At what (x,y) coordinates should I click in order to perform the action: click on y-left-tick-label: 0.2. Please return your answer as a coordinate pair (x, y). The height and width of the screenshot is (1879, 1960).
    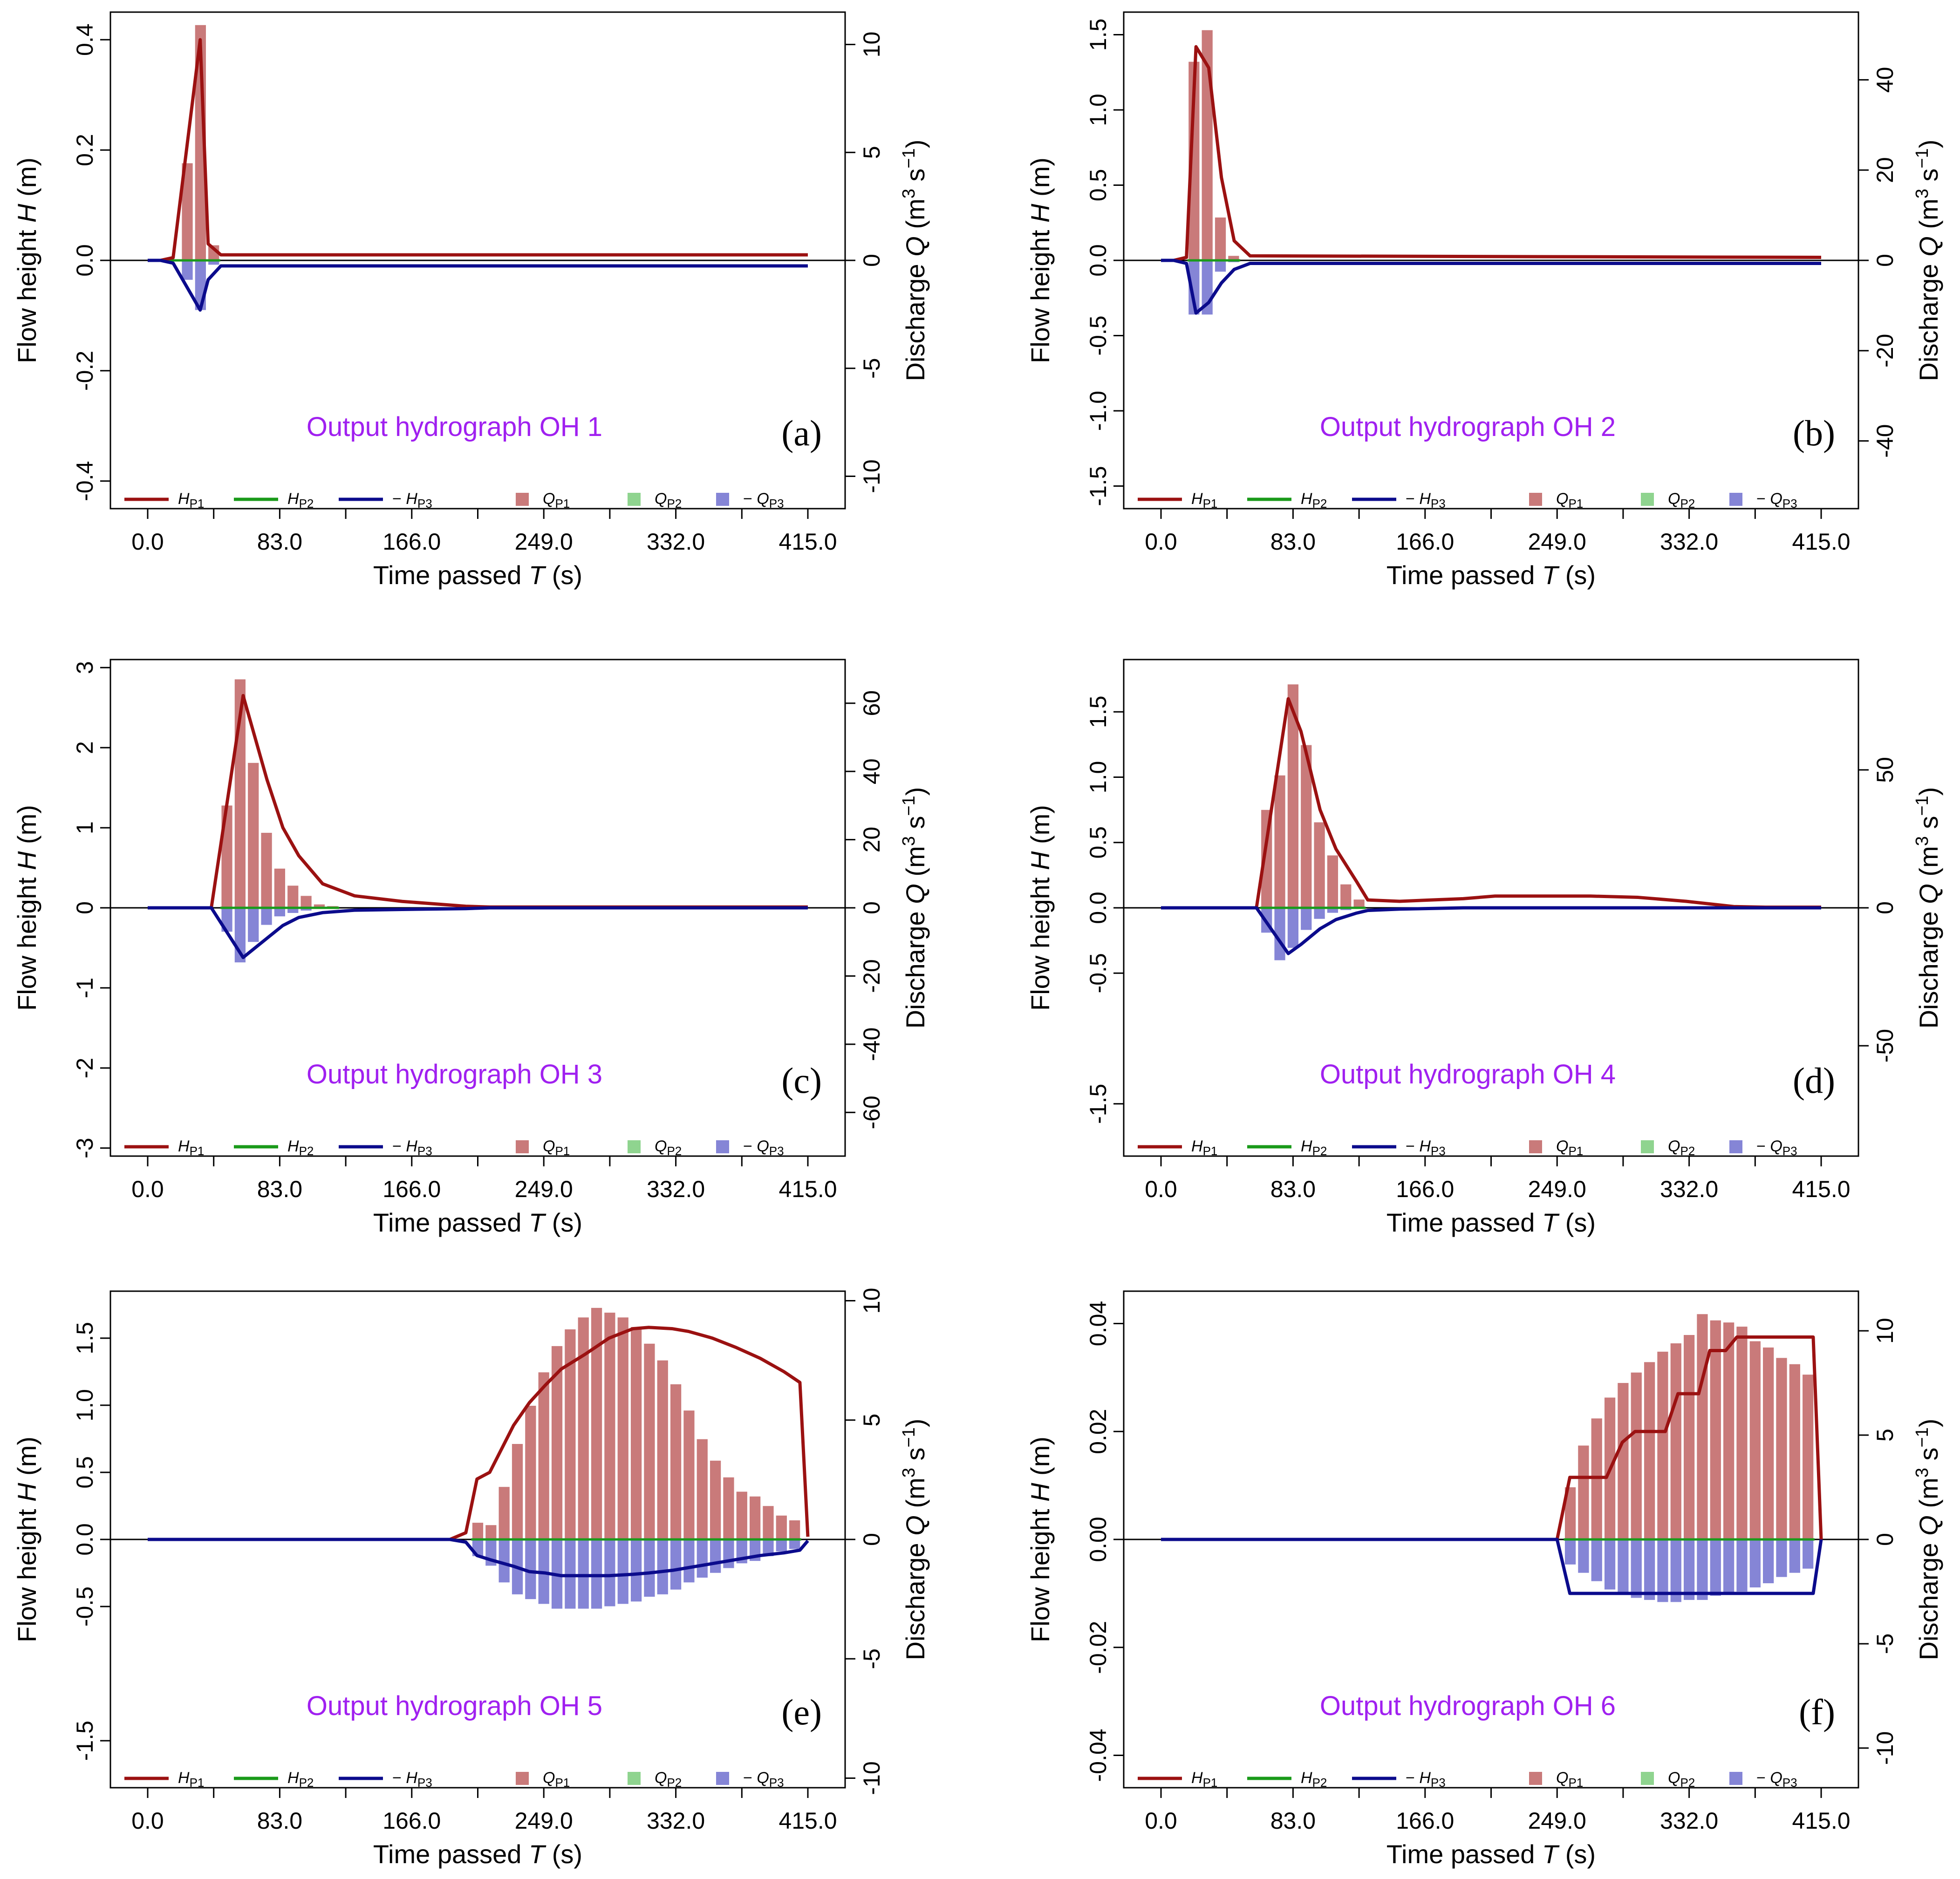
    Looking at the image, I should click on (85, 150).